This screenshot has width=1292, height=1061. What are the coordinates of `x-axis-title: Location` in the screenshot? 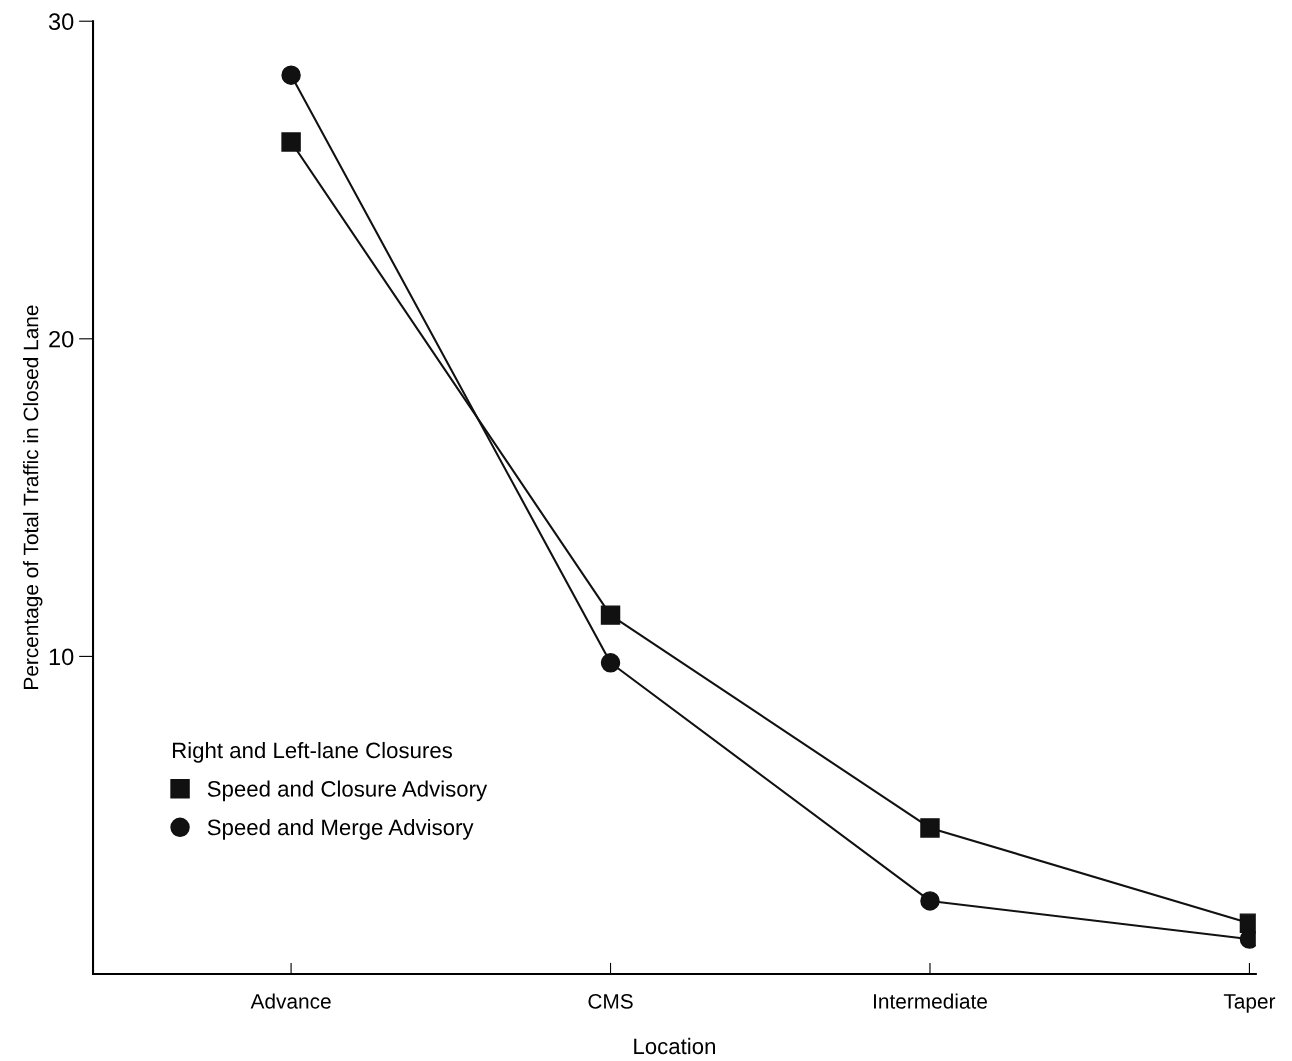 It's located at (674, 1046).